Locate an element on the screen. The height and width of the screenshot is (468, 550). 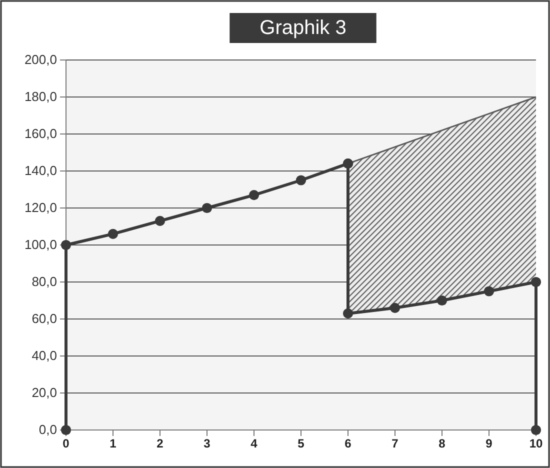
x-tick-label: 1 is located at coordinates (113, 443).